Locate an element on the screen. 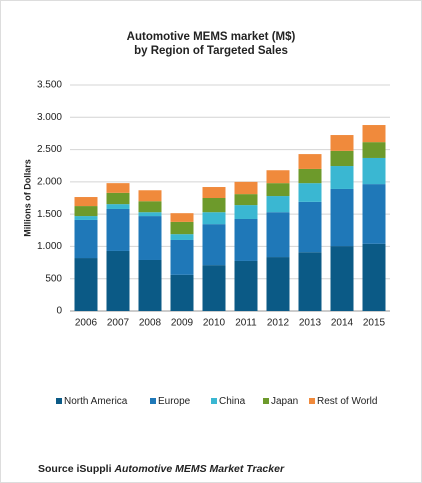 The width and height of the screenshot is (422, 483). x-tick-label: 2006 is located at coordinates (86, 323).